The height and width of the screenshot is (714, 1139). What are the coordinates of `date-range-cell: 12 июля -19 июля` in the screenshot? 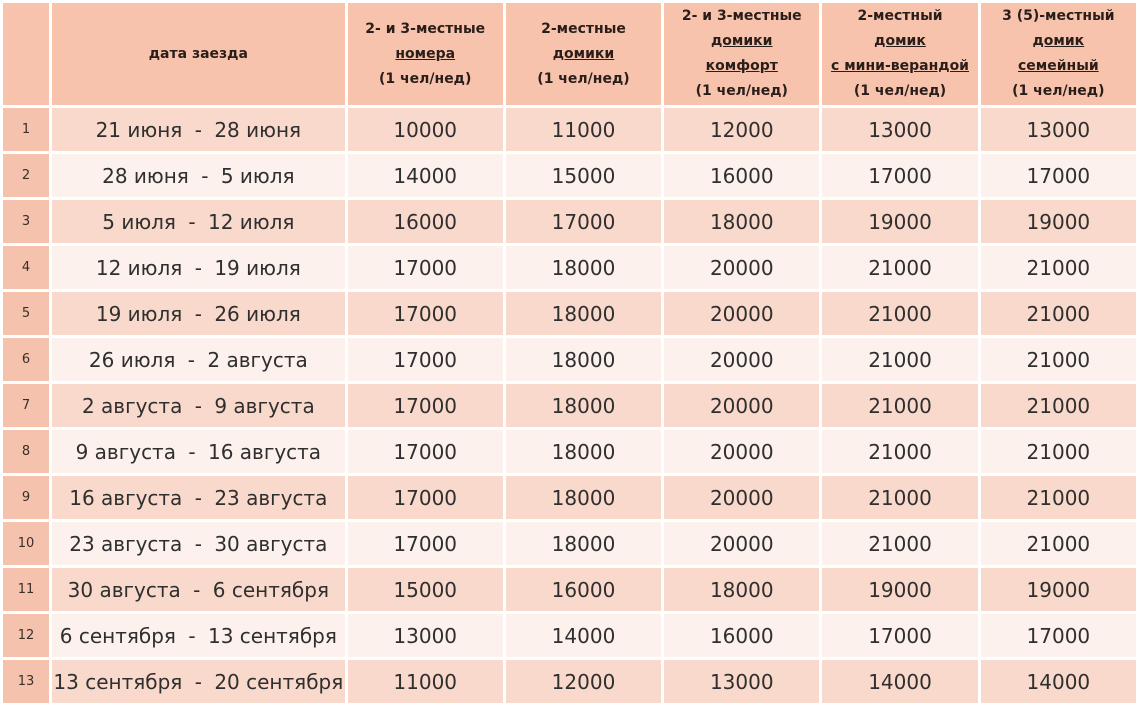 It's located at (198, 267).